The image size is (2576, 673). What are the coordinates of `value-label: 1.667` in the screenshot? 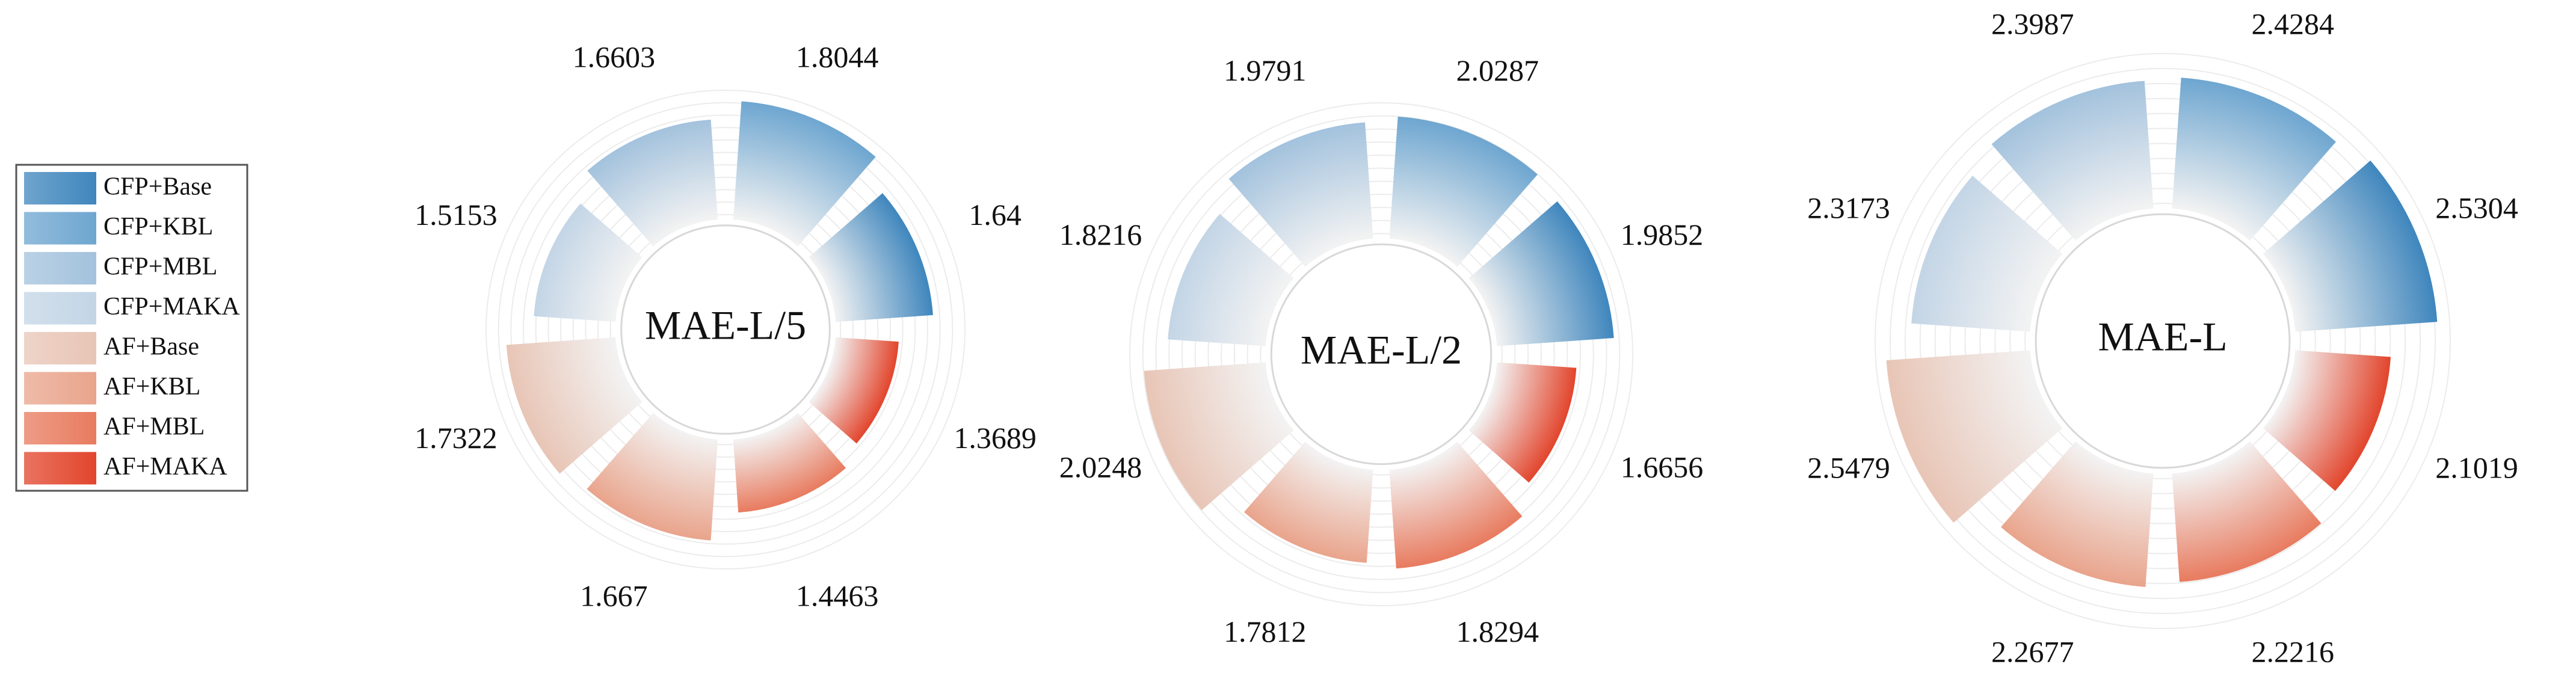 It's located at (614, 596).